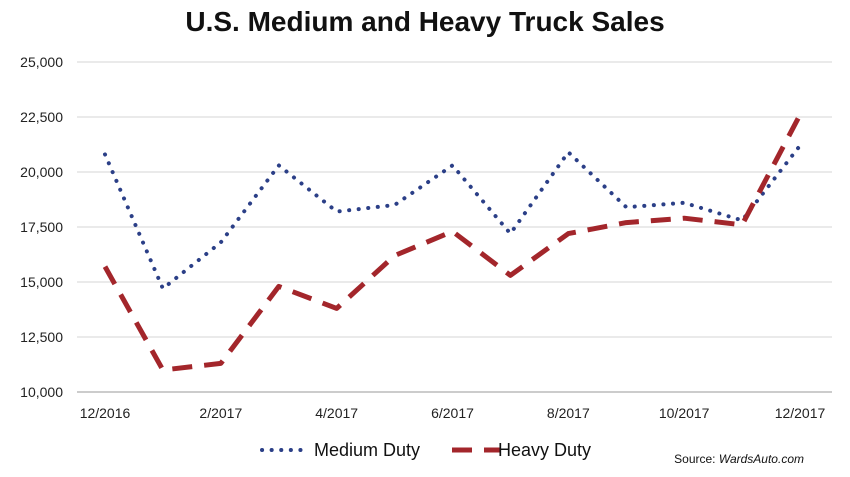  Describe the element at coordinates (367, 450) in the screenshot. I see `medium-duty-legend-label: Medium Duty` at that location.